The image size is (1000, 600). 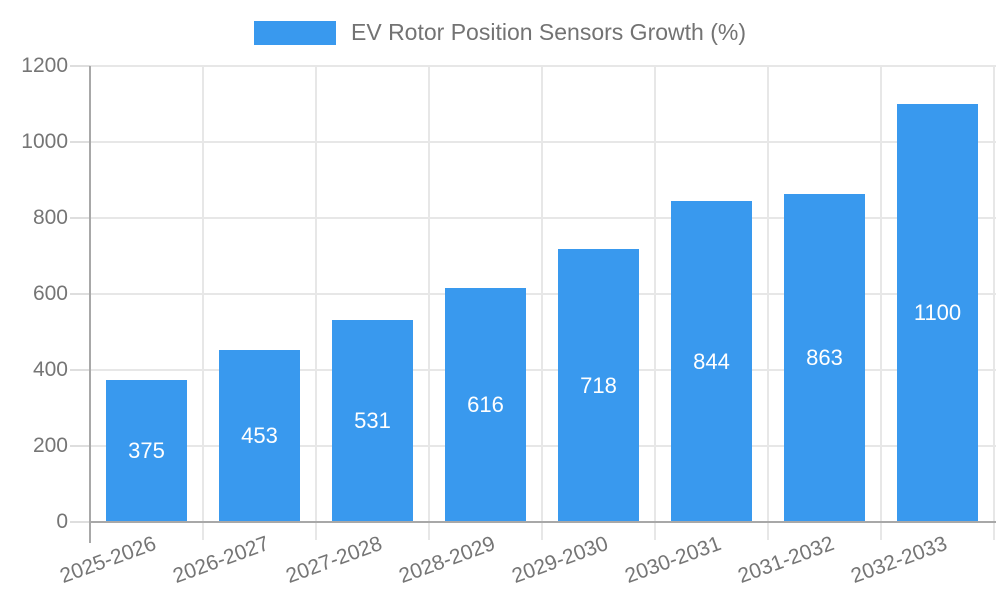 I want to click on bar-value-label: 453, so click(x=259, y=435).